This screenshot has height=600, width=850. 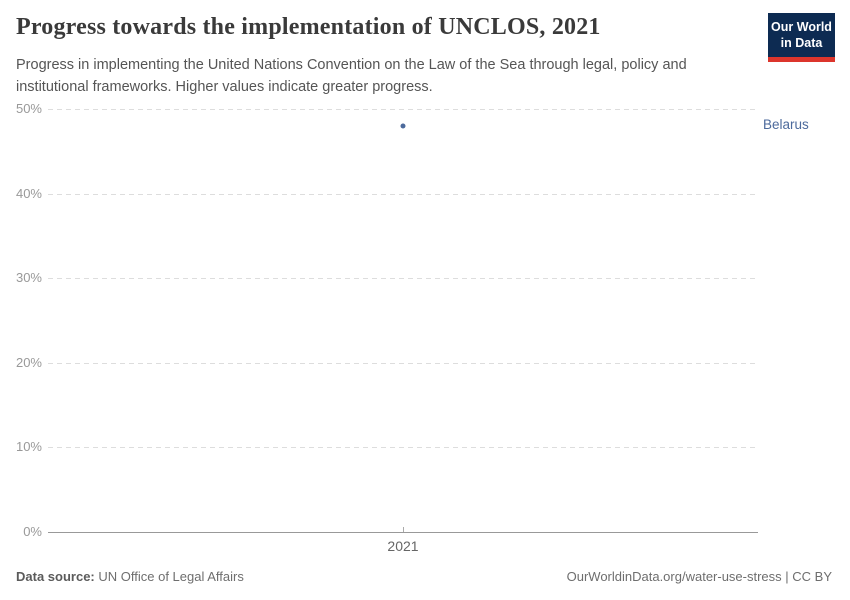 What do you see at coordinates (801, 59) in the screenshot?
I see `owid-logo-red-bar` at bounding box center [801, 59].